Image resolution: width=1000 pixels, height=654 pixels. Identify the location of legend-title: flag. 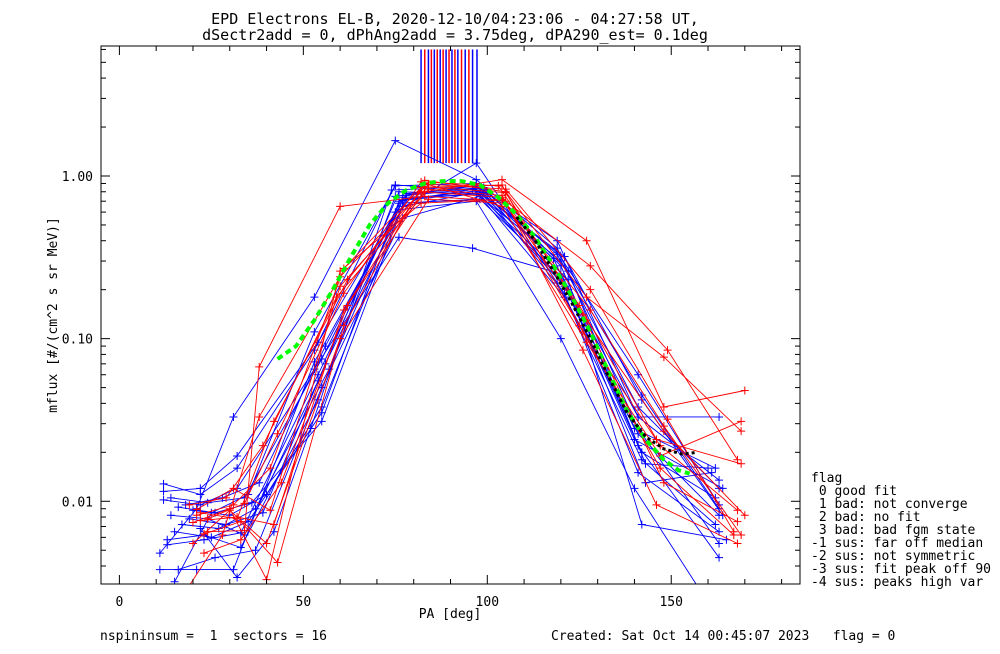
(826, 478).